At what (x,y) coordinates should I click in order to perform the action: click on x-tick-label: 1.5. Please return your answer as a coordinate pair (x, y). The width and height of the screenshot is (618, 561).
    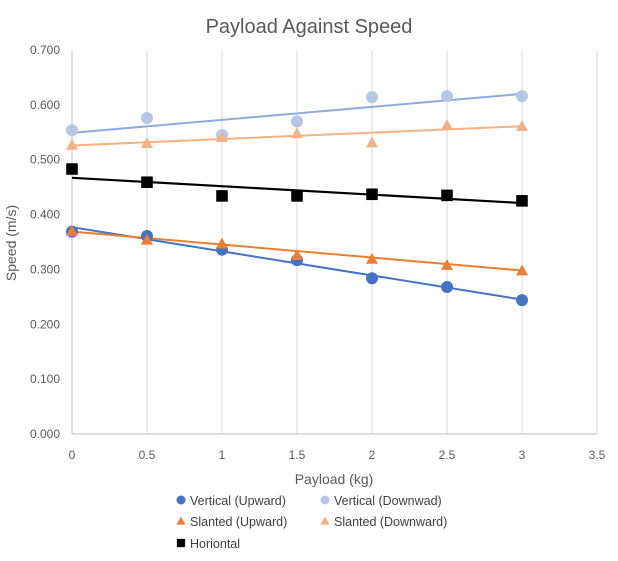
    Looking at the image, I should click on (297, 455).